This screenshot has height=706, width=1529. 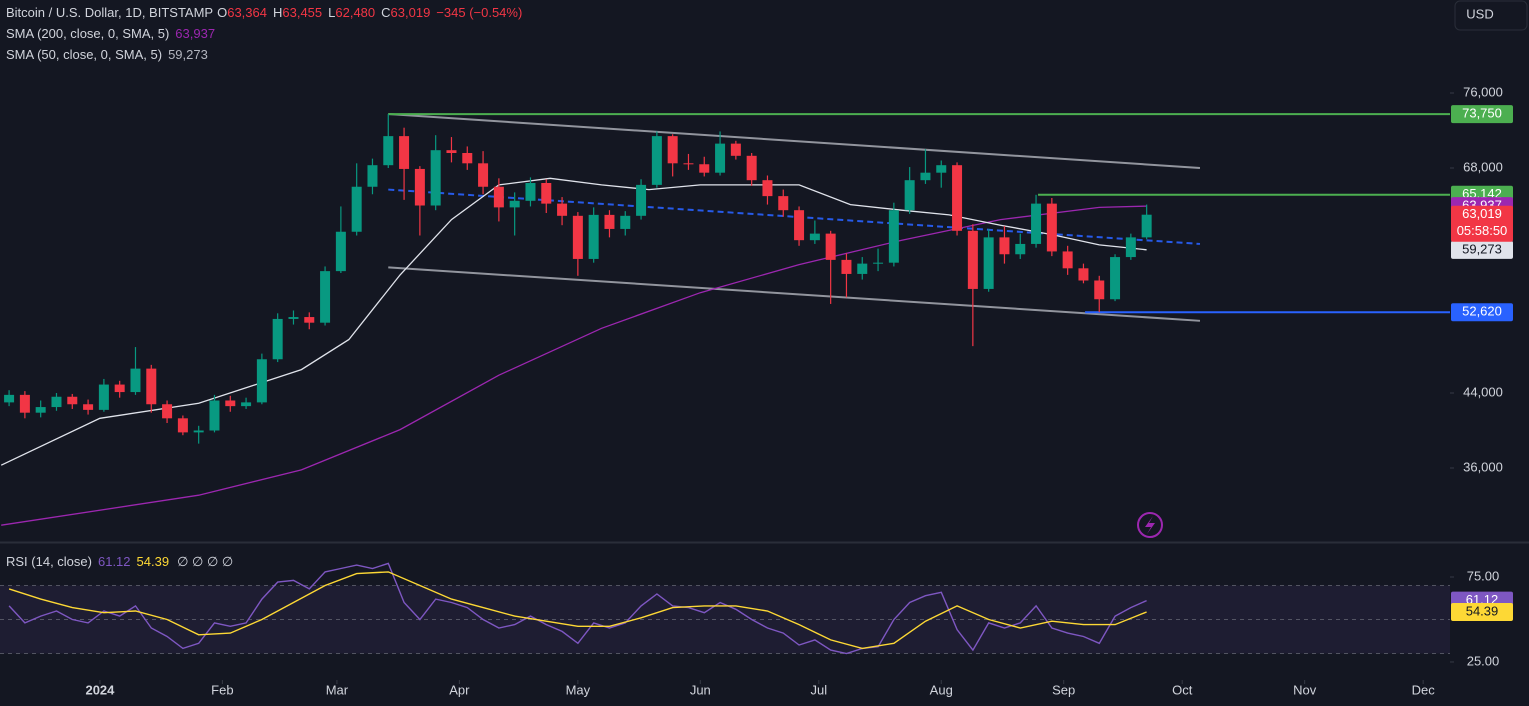 I want to click on sma-name: SMA (50, close, 0, SMA, 5), so click(x=84, y=54).